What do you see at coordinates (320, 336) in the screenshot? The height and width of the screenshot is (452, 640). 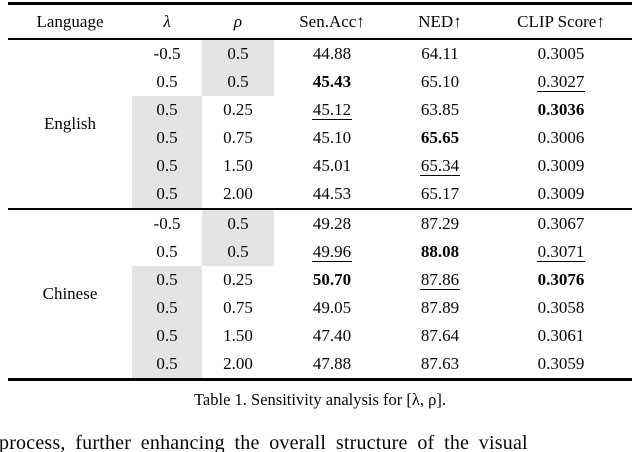 I see `table-row: 0.5 1.50 47.40 87.64 0.3061` at bounding box center [320, 336].